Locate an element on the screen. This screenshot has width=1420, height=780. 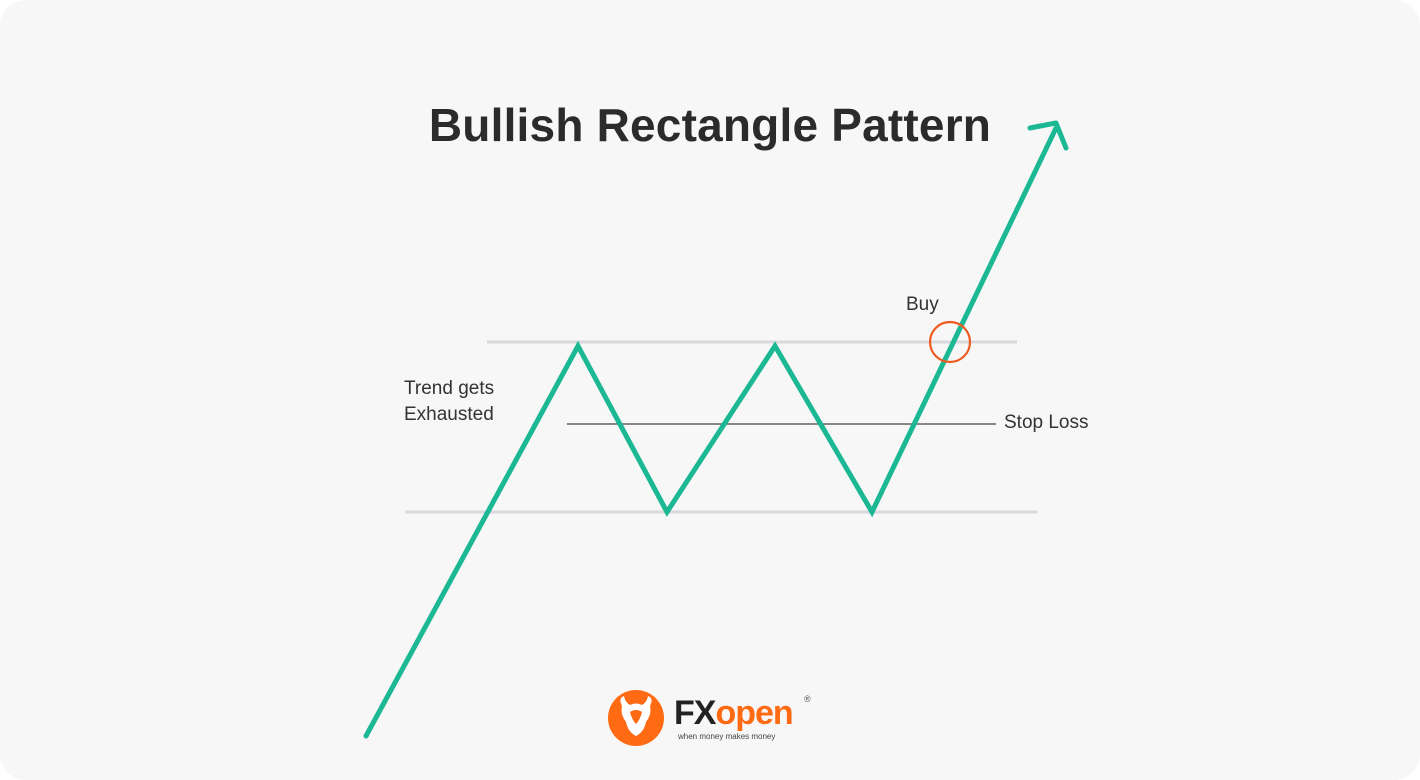
trend-exhausted-label: Trend gets Exhausted is located at coordinates (459, 402).